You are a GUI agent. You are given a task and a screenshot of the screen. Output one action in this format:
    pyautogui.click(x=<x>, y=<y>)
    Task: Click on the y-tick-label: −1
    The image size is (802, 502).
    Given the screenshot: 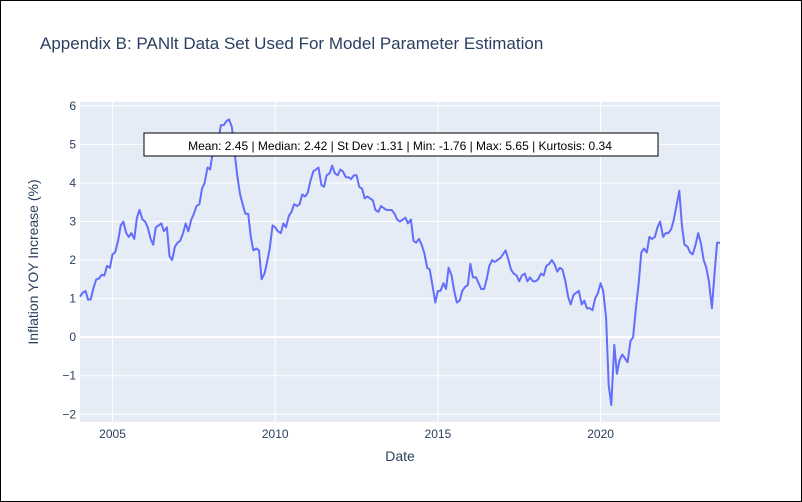 What is the action you would take?
    pyautogui.click(x=69, y=376)
    